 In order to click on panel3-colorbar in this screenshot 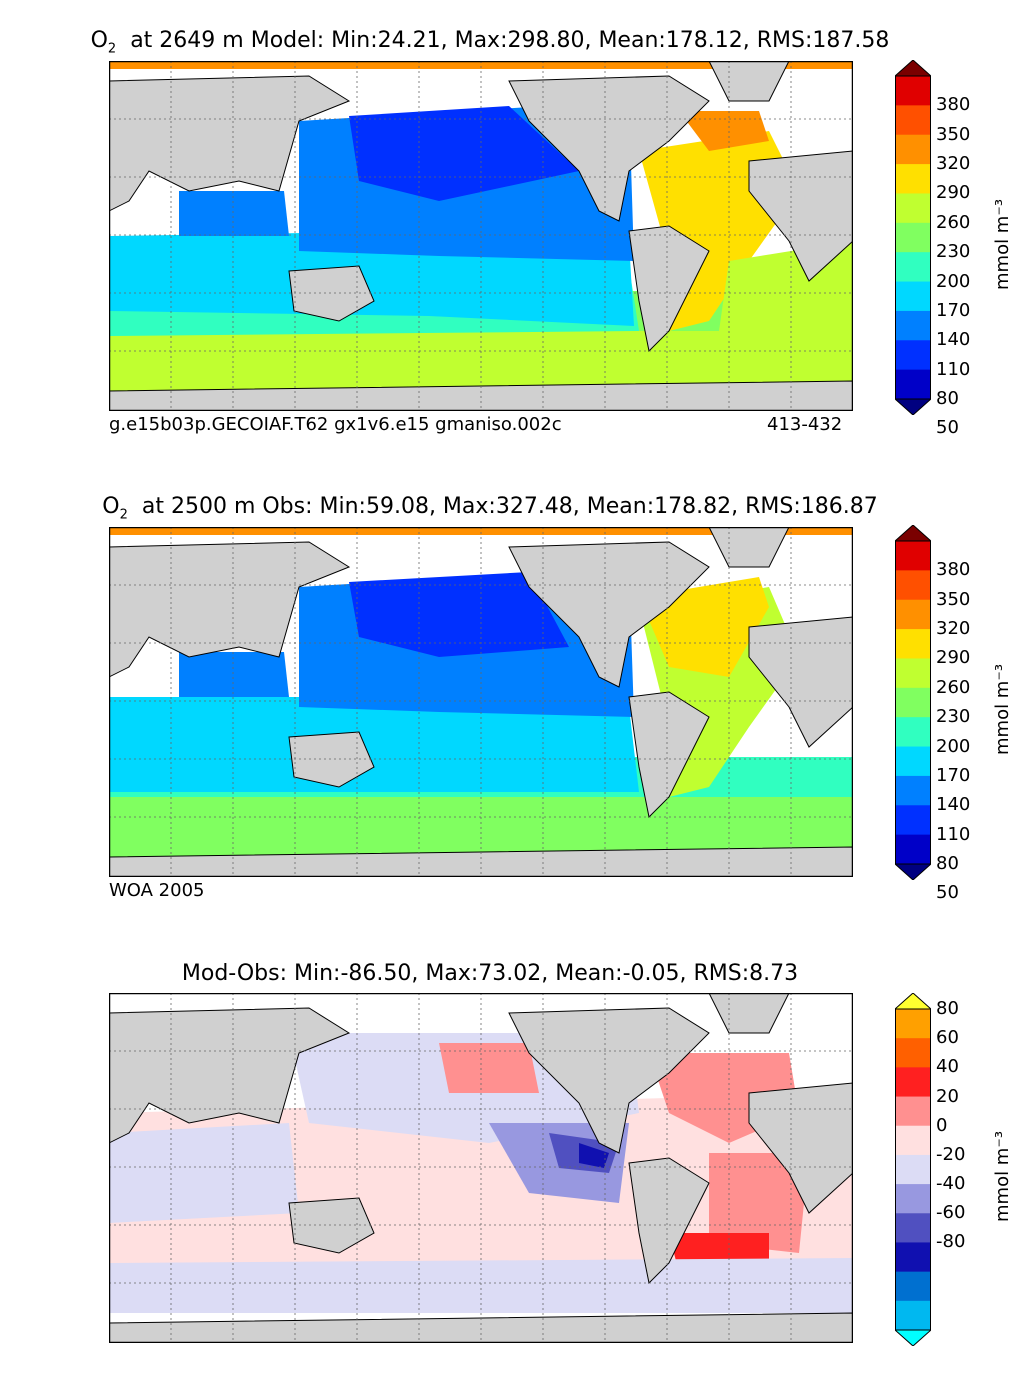, I will do `click(913, 1169)`.